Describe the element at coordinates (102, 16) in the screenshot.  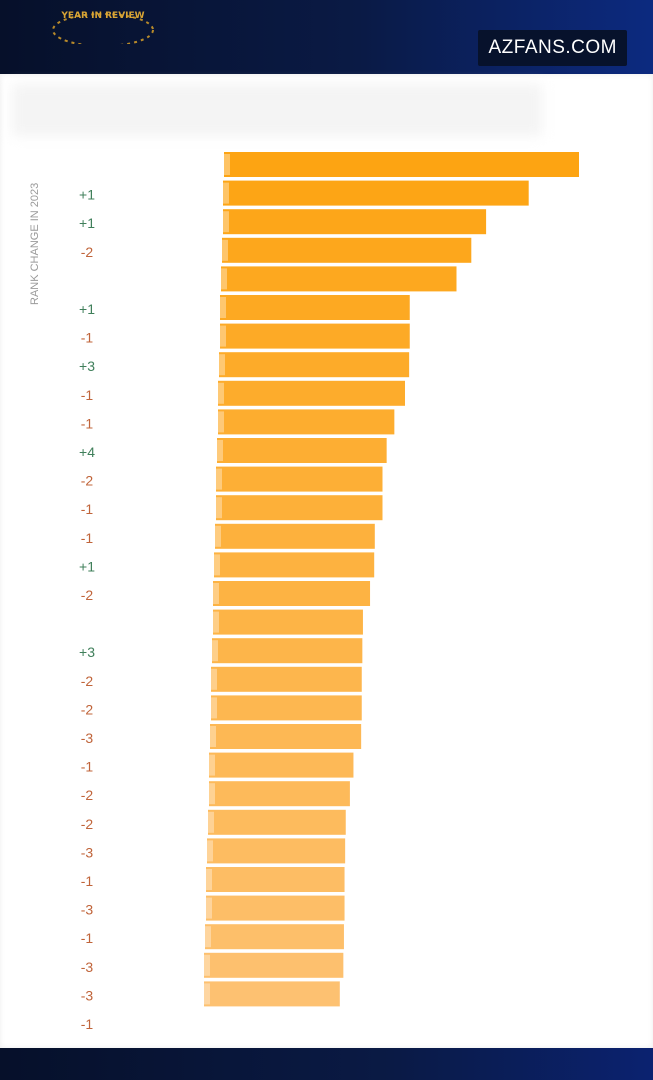
I see `svg-text: YEAR IN REVIEW` at that location.